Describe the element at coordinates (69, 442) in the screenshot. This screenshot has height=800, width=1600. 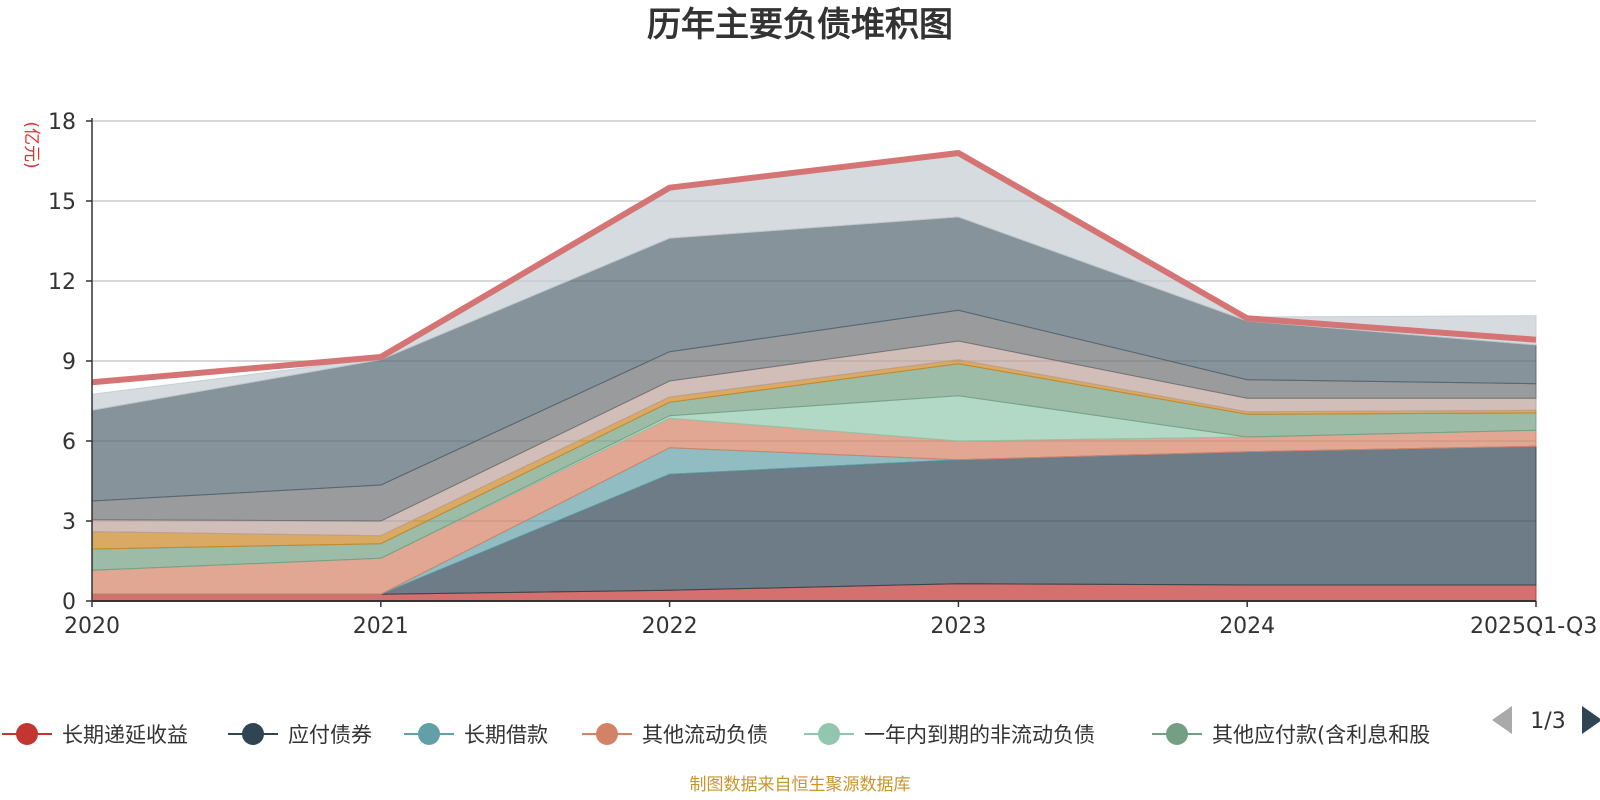
I see `y-tick-label: 6` at that location.